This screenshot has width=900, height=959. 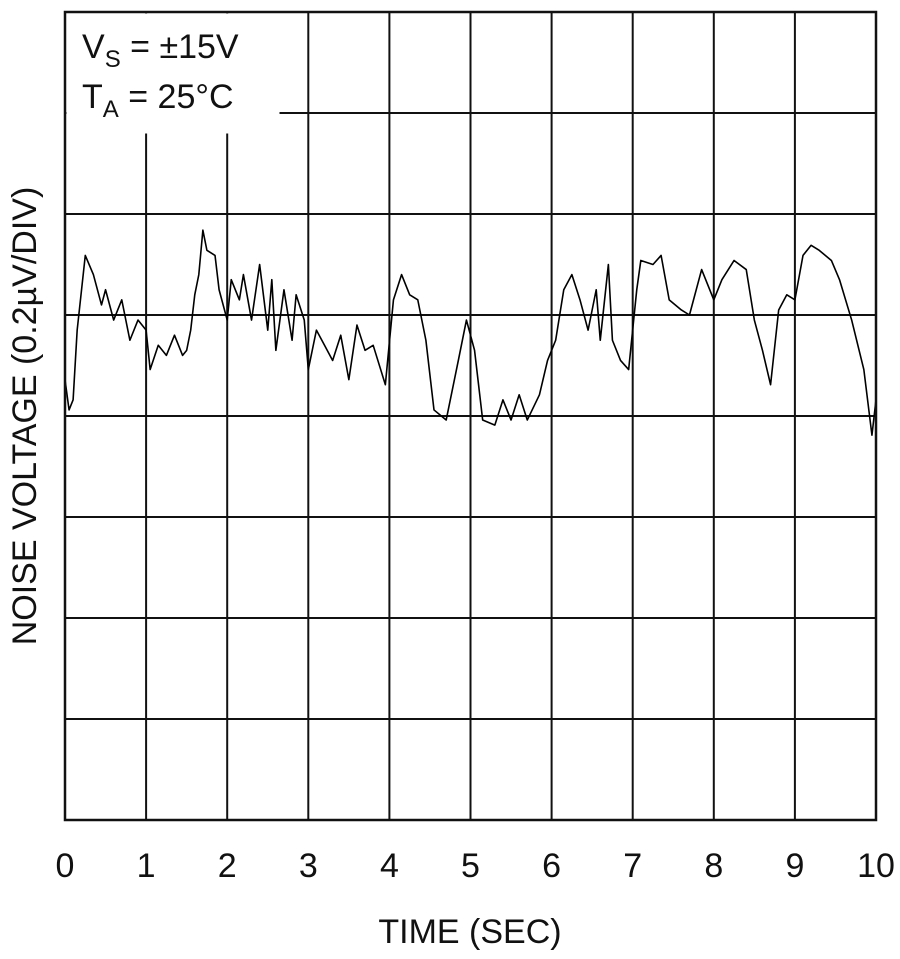 I want to click on annotation: TA = 25°C, so click(x=158, y=100).